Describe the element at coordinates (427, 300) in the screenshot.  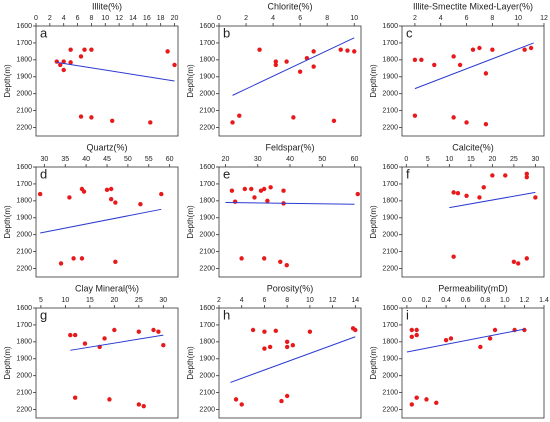
I see `x-tick-label: 0.2` at that location.